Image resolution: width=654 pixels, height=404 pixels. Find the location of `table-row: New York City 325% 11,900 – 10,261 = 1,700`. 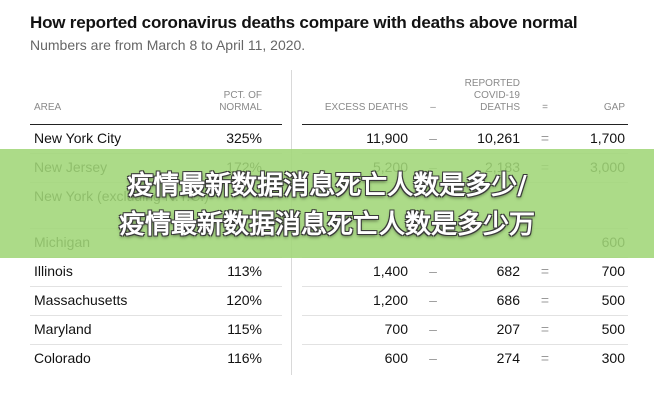

table-row: New York City 325% 11,900 – 10,261 = 1,700 is located at coordinates (327, 138).